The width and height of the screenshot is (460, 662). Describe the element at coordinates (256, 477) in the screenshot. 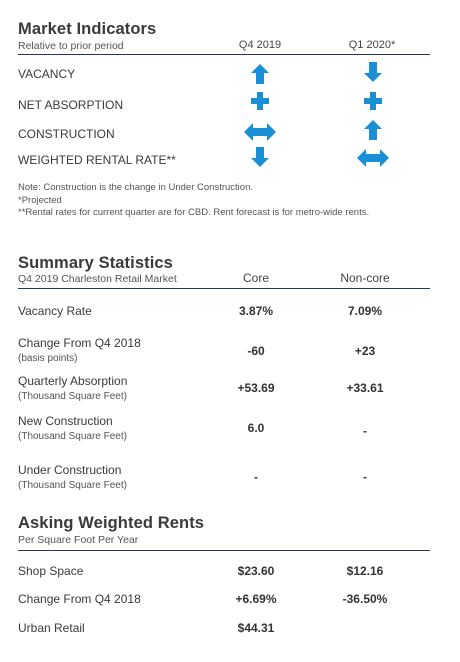

I see `stat-core-under-construction: -` at that location.